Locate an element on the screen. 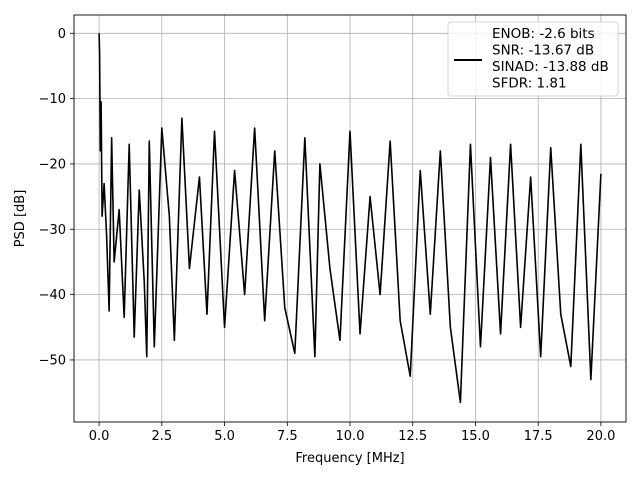 Image resolution: width=640 pixels, height=480 pixels. x-tick-label: 12.5 is located at coordinates (412, 436).